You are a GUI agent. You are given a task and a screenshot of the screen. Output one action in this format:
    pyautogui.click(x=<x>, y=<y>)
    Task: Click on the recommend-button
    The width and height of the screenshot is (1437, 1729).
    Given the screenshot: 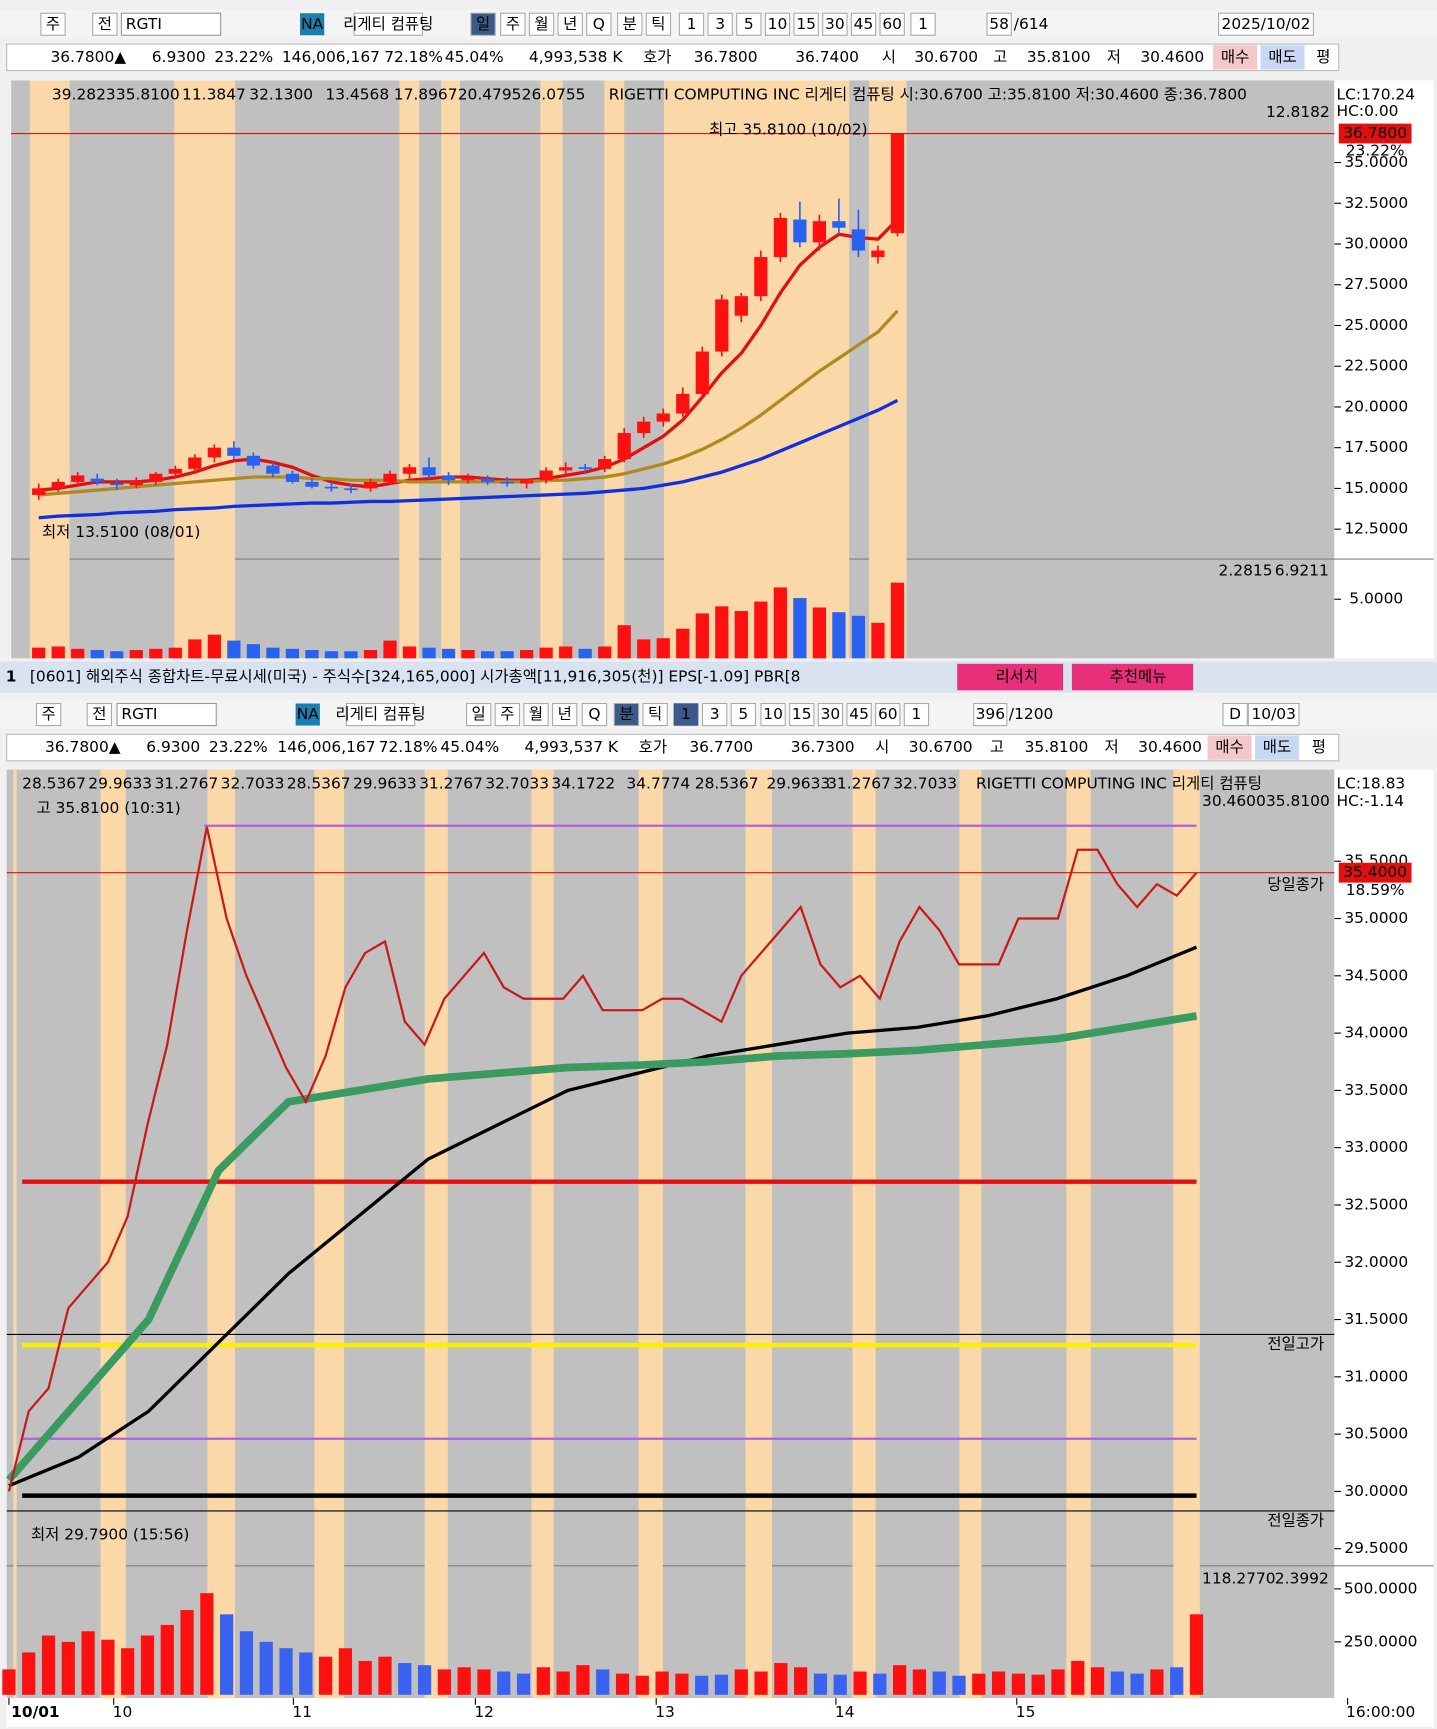 What is the action you would take?
    pyautogui.click(x=1132, y=677)
    